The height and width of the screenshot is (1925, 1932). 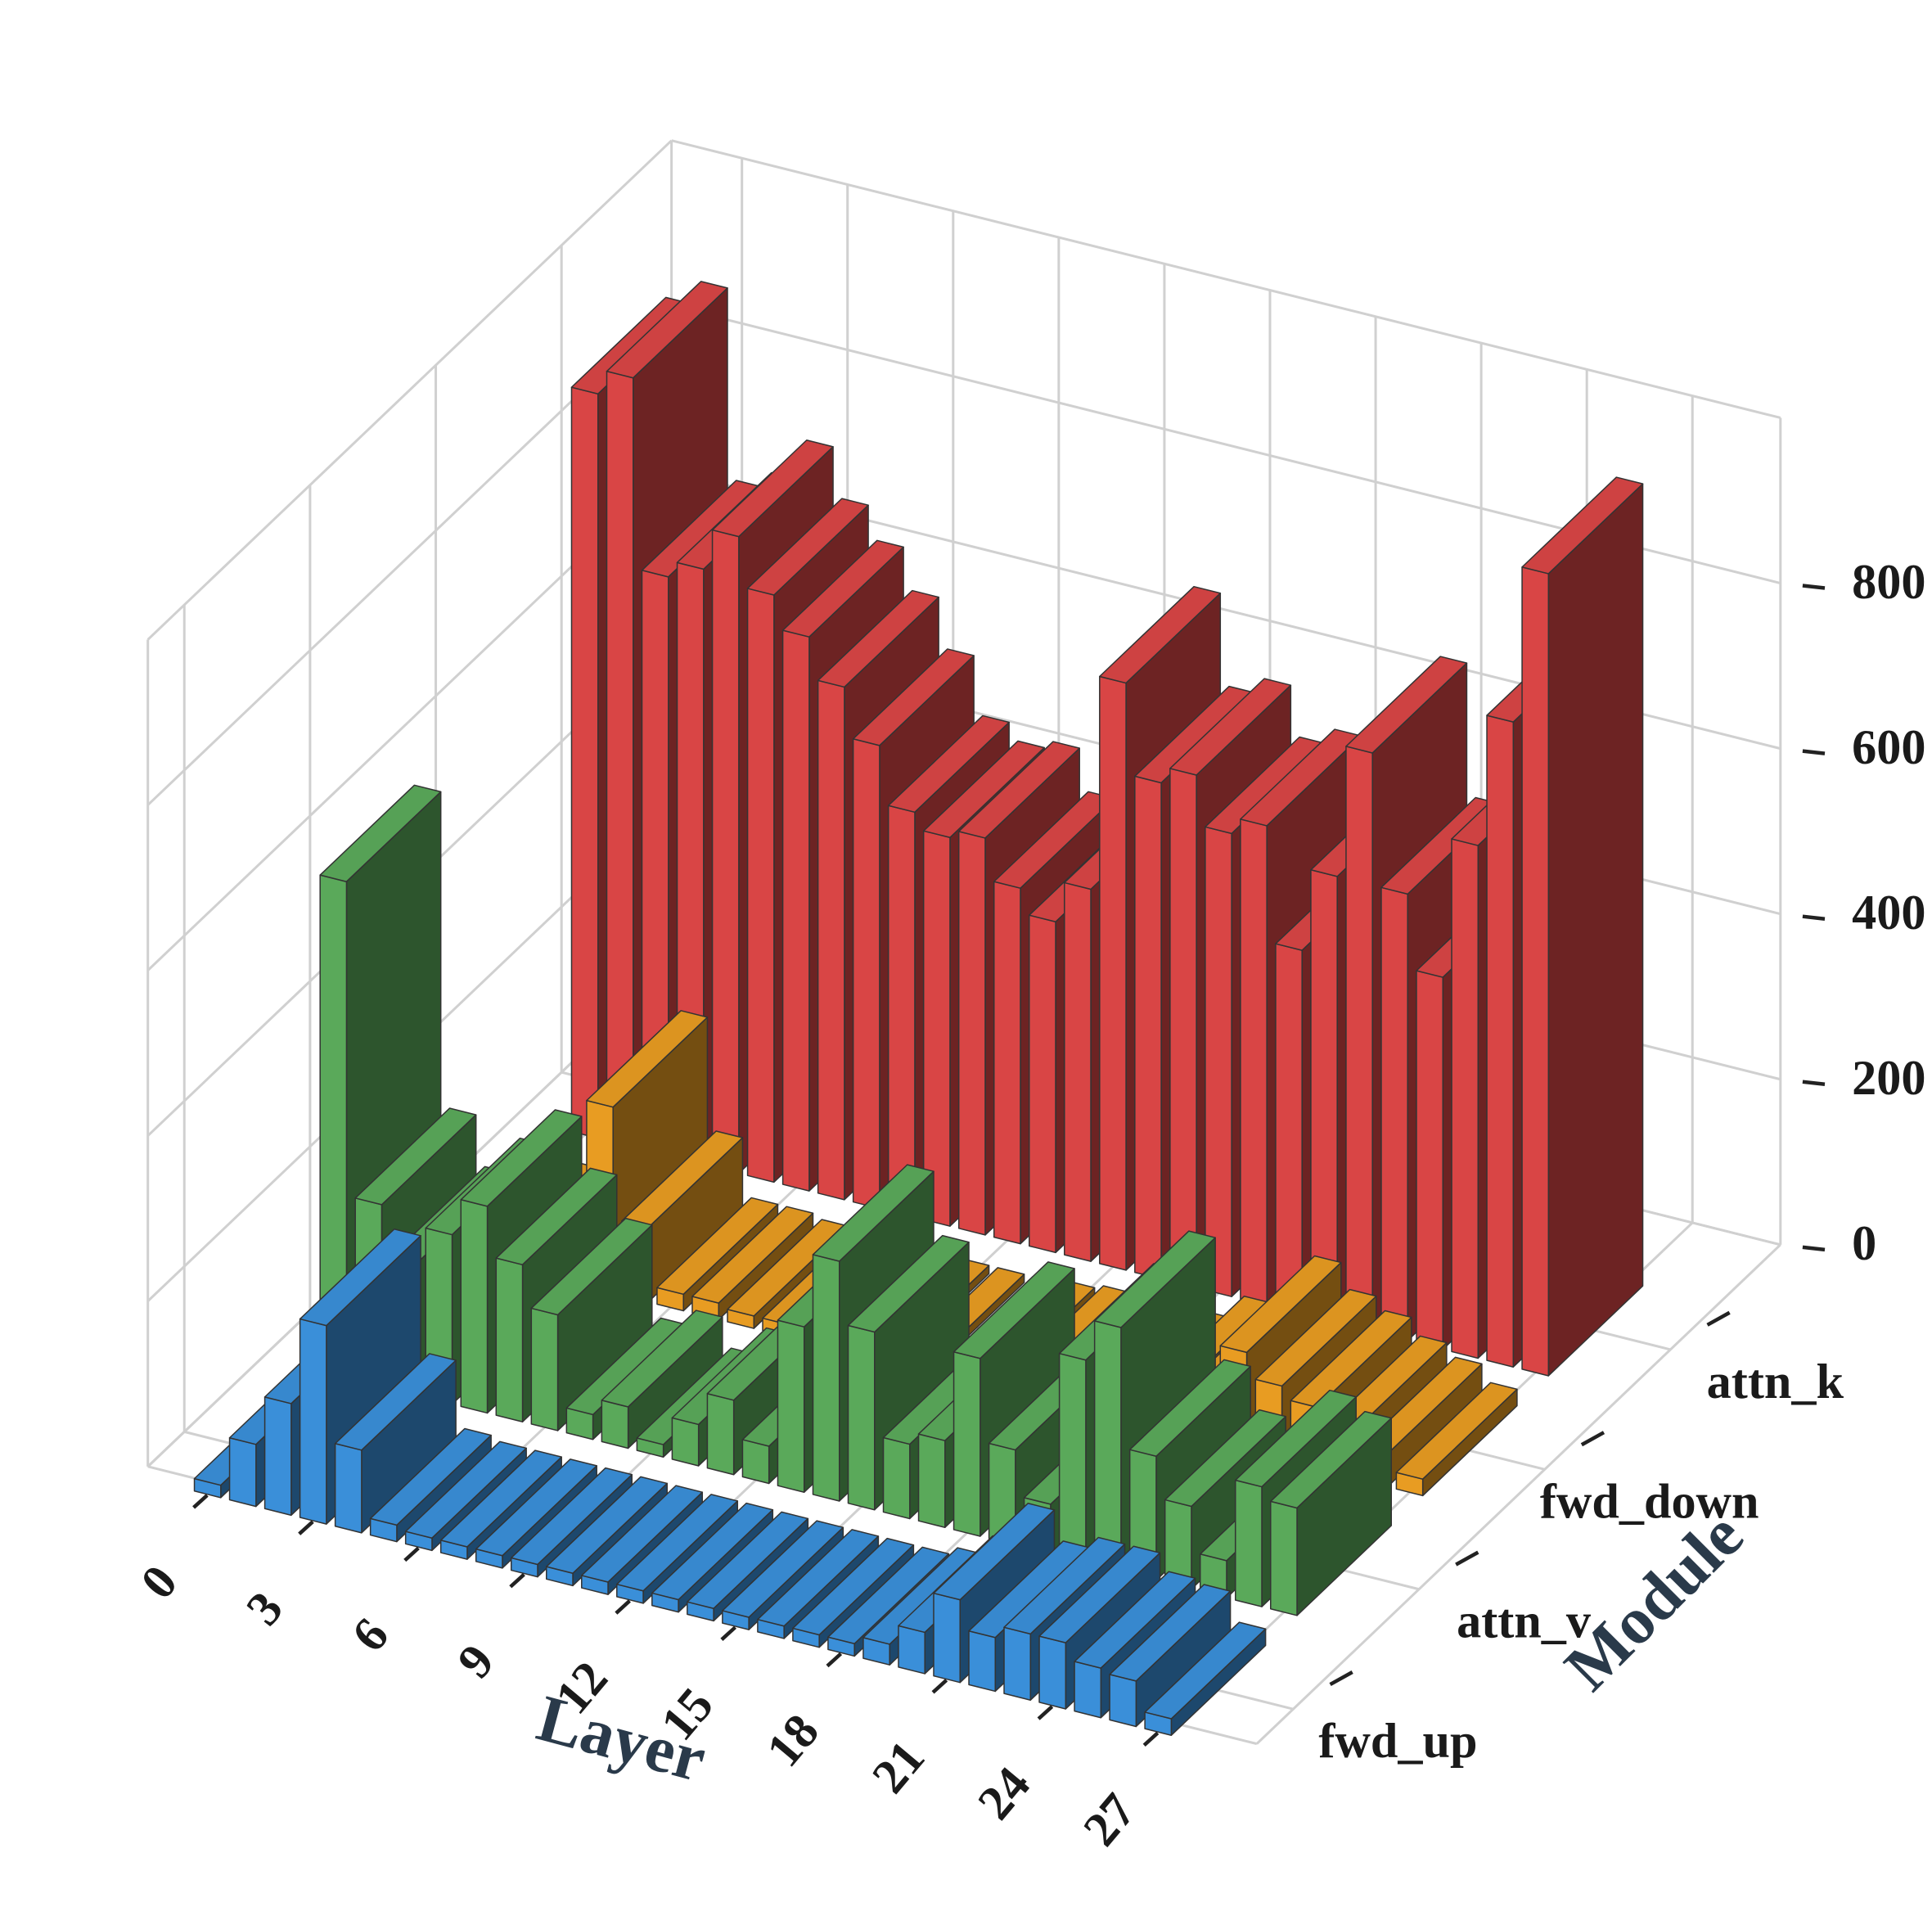 I want to click on z-tick-label: 400, so click(x=1888, y=913).